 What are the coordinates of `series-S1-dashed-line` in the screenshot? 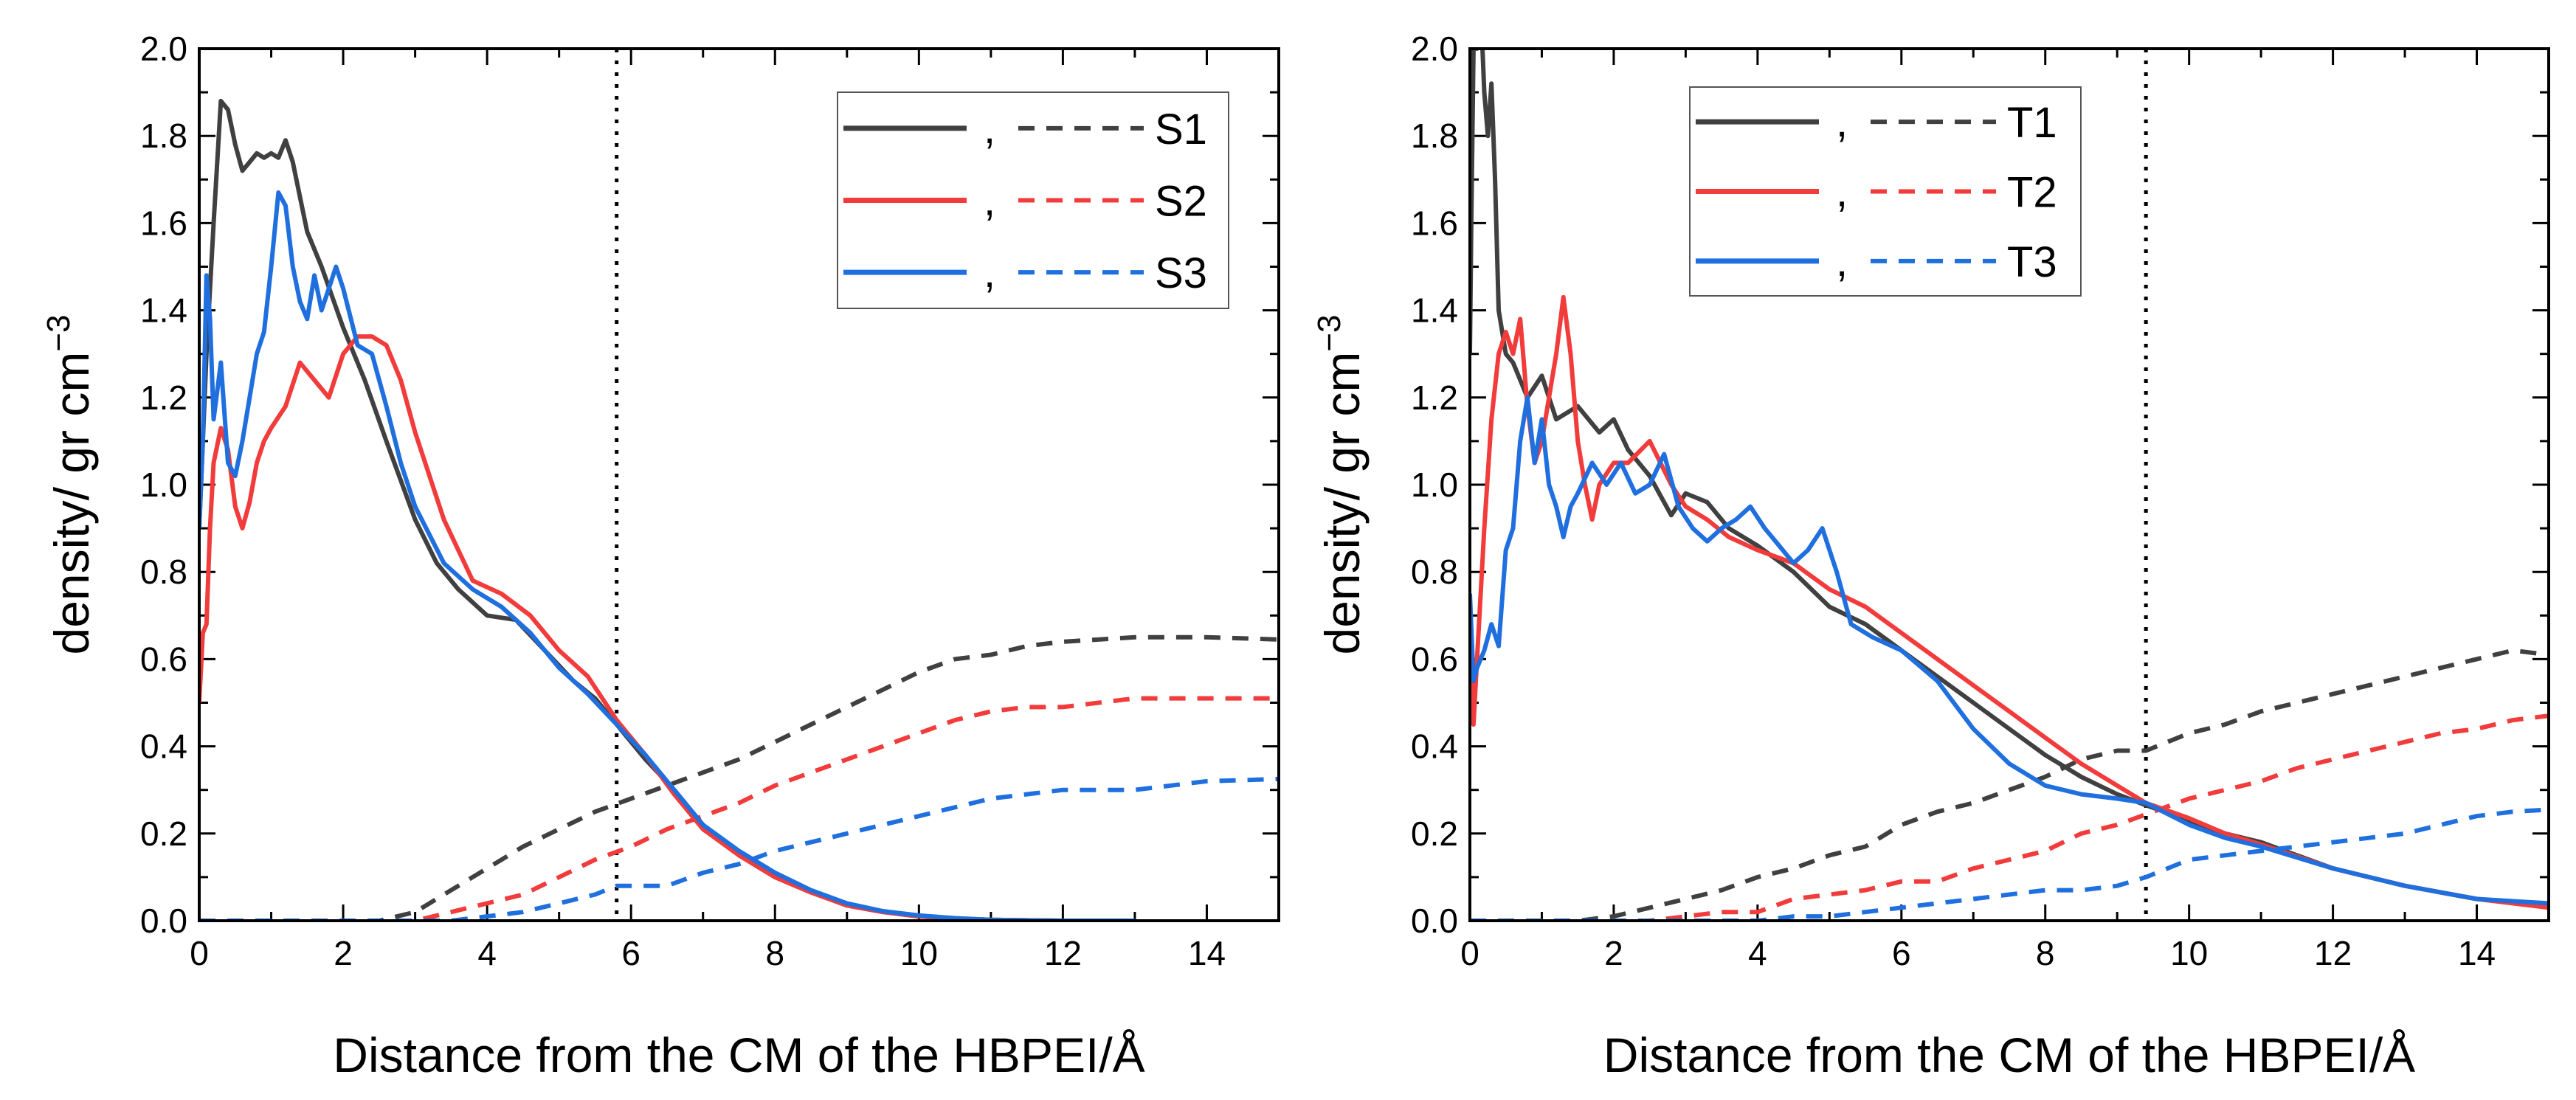 It's located at (739, 777).